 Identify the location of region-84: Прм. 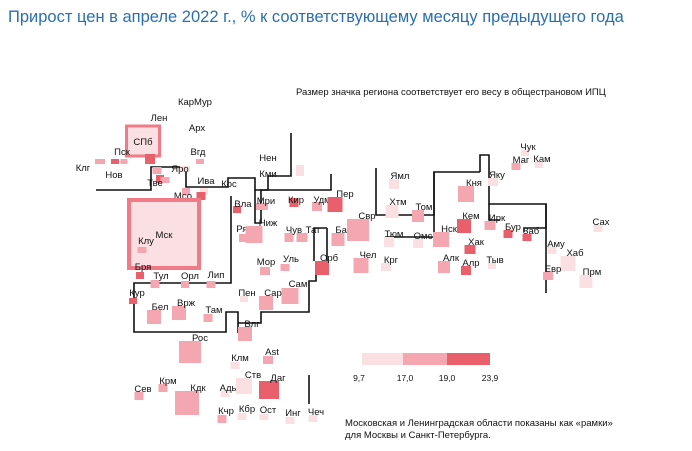
(590, 277).